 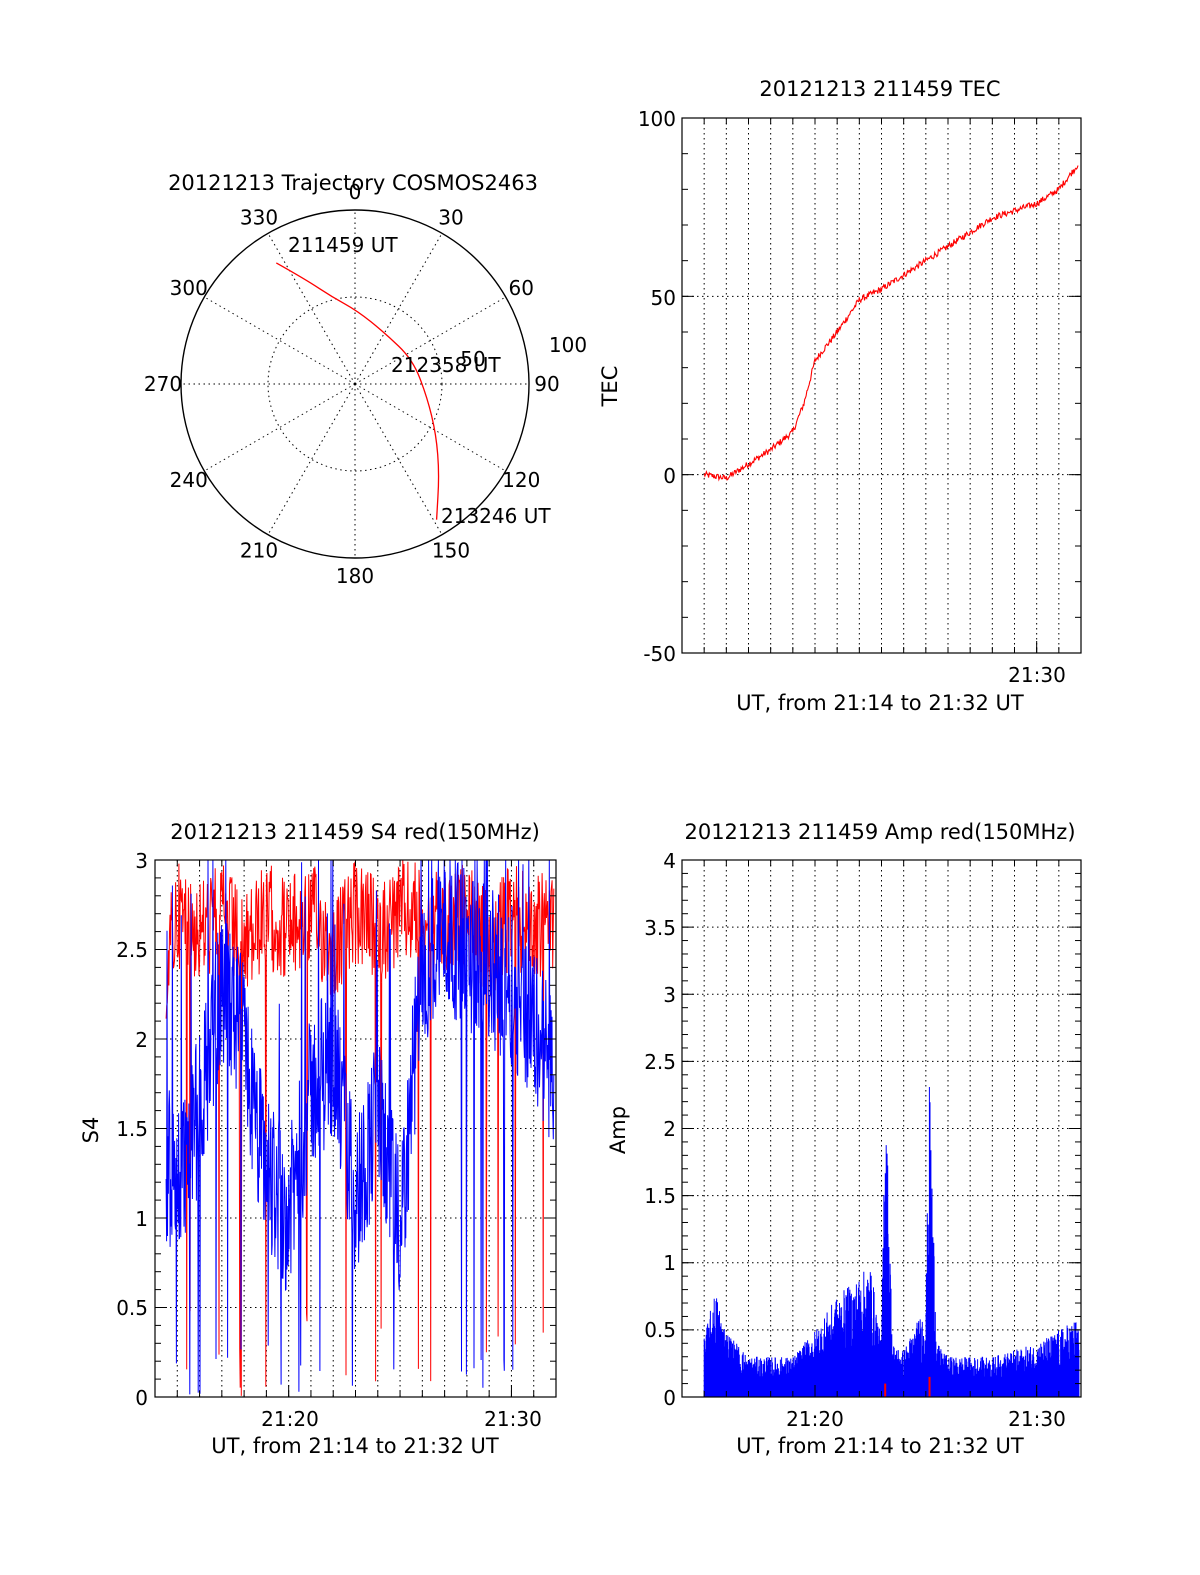 What do you see at coordinates (669, 861) in the screenshot?
I see `amp-ytick-4: 4` at bounding box center [669, 861].